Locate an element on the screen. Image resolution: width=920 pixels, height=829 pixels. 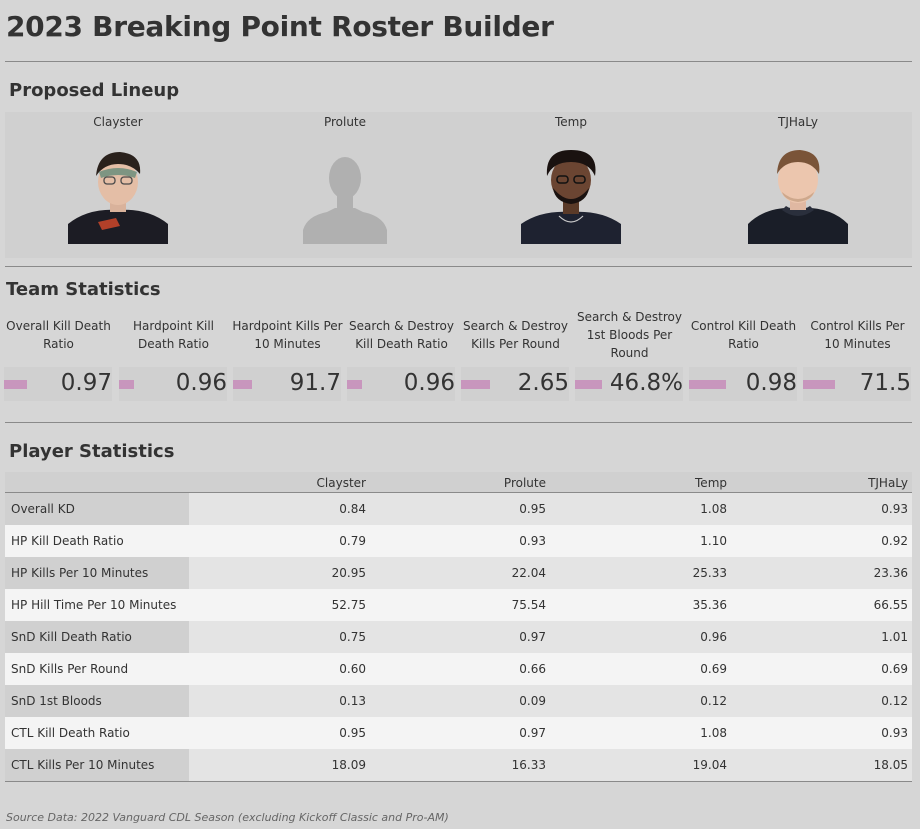
player-card-tjhaly: TJHaLy is located at coordinates (798, 185).